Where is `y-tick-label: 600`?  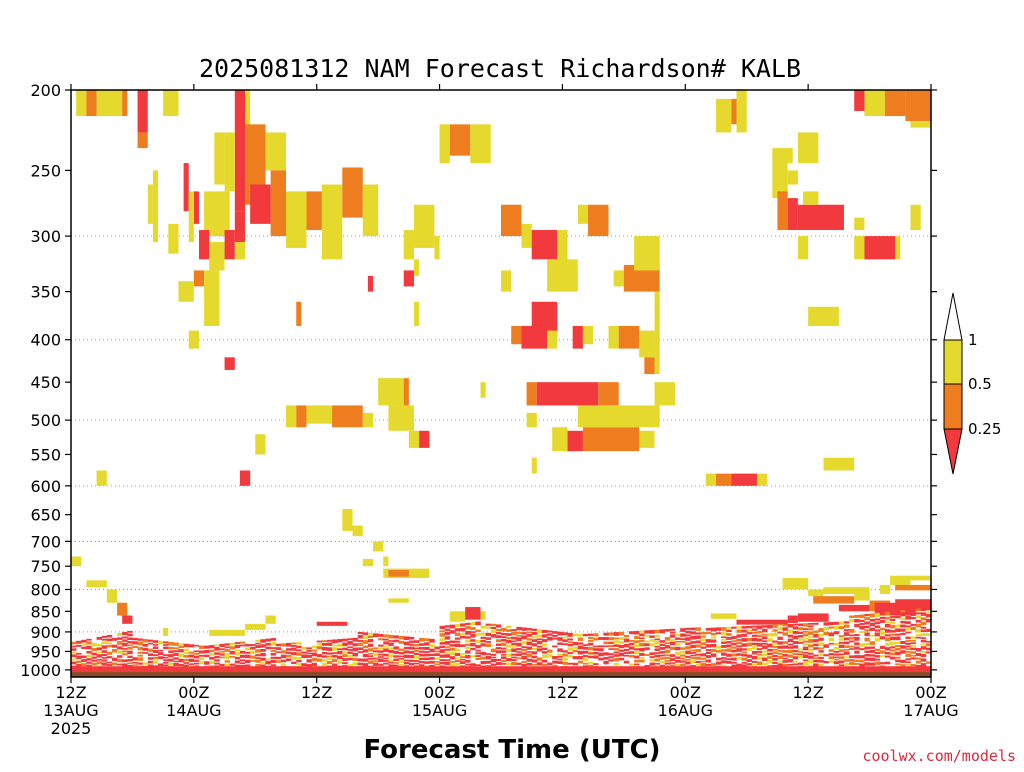 y-tick-label: 600 is located at coordinates (45, 486).